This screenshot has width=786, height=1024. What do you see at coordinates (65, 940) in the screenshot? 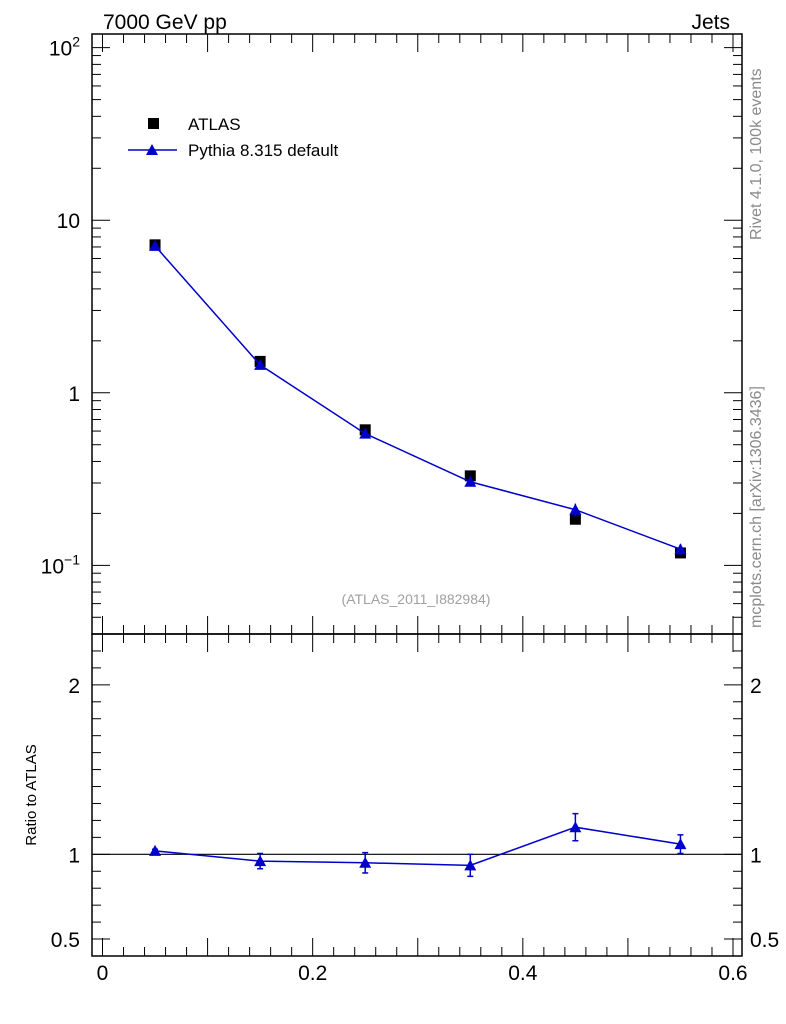
I see `ratio-y-tick-label: 0.5` at bounding box center [65, 940].